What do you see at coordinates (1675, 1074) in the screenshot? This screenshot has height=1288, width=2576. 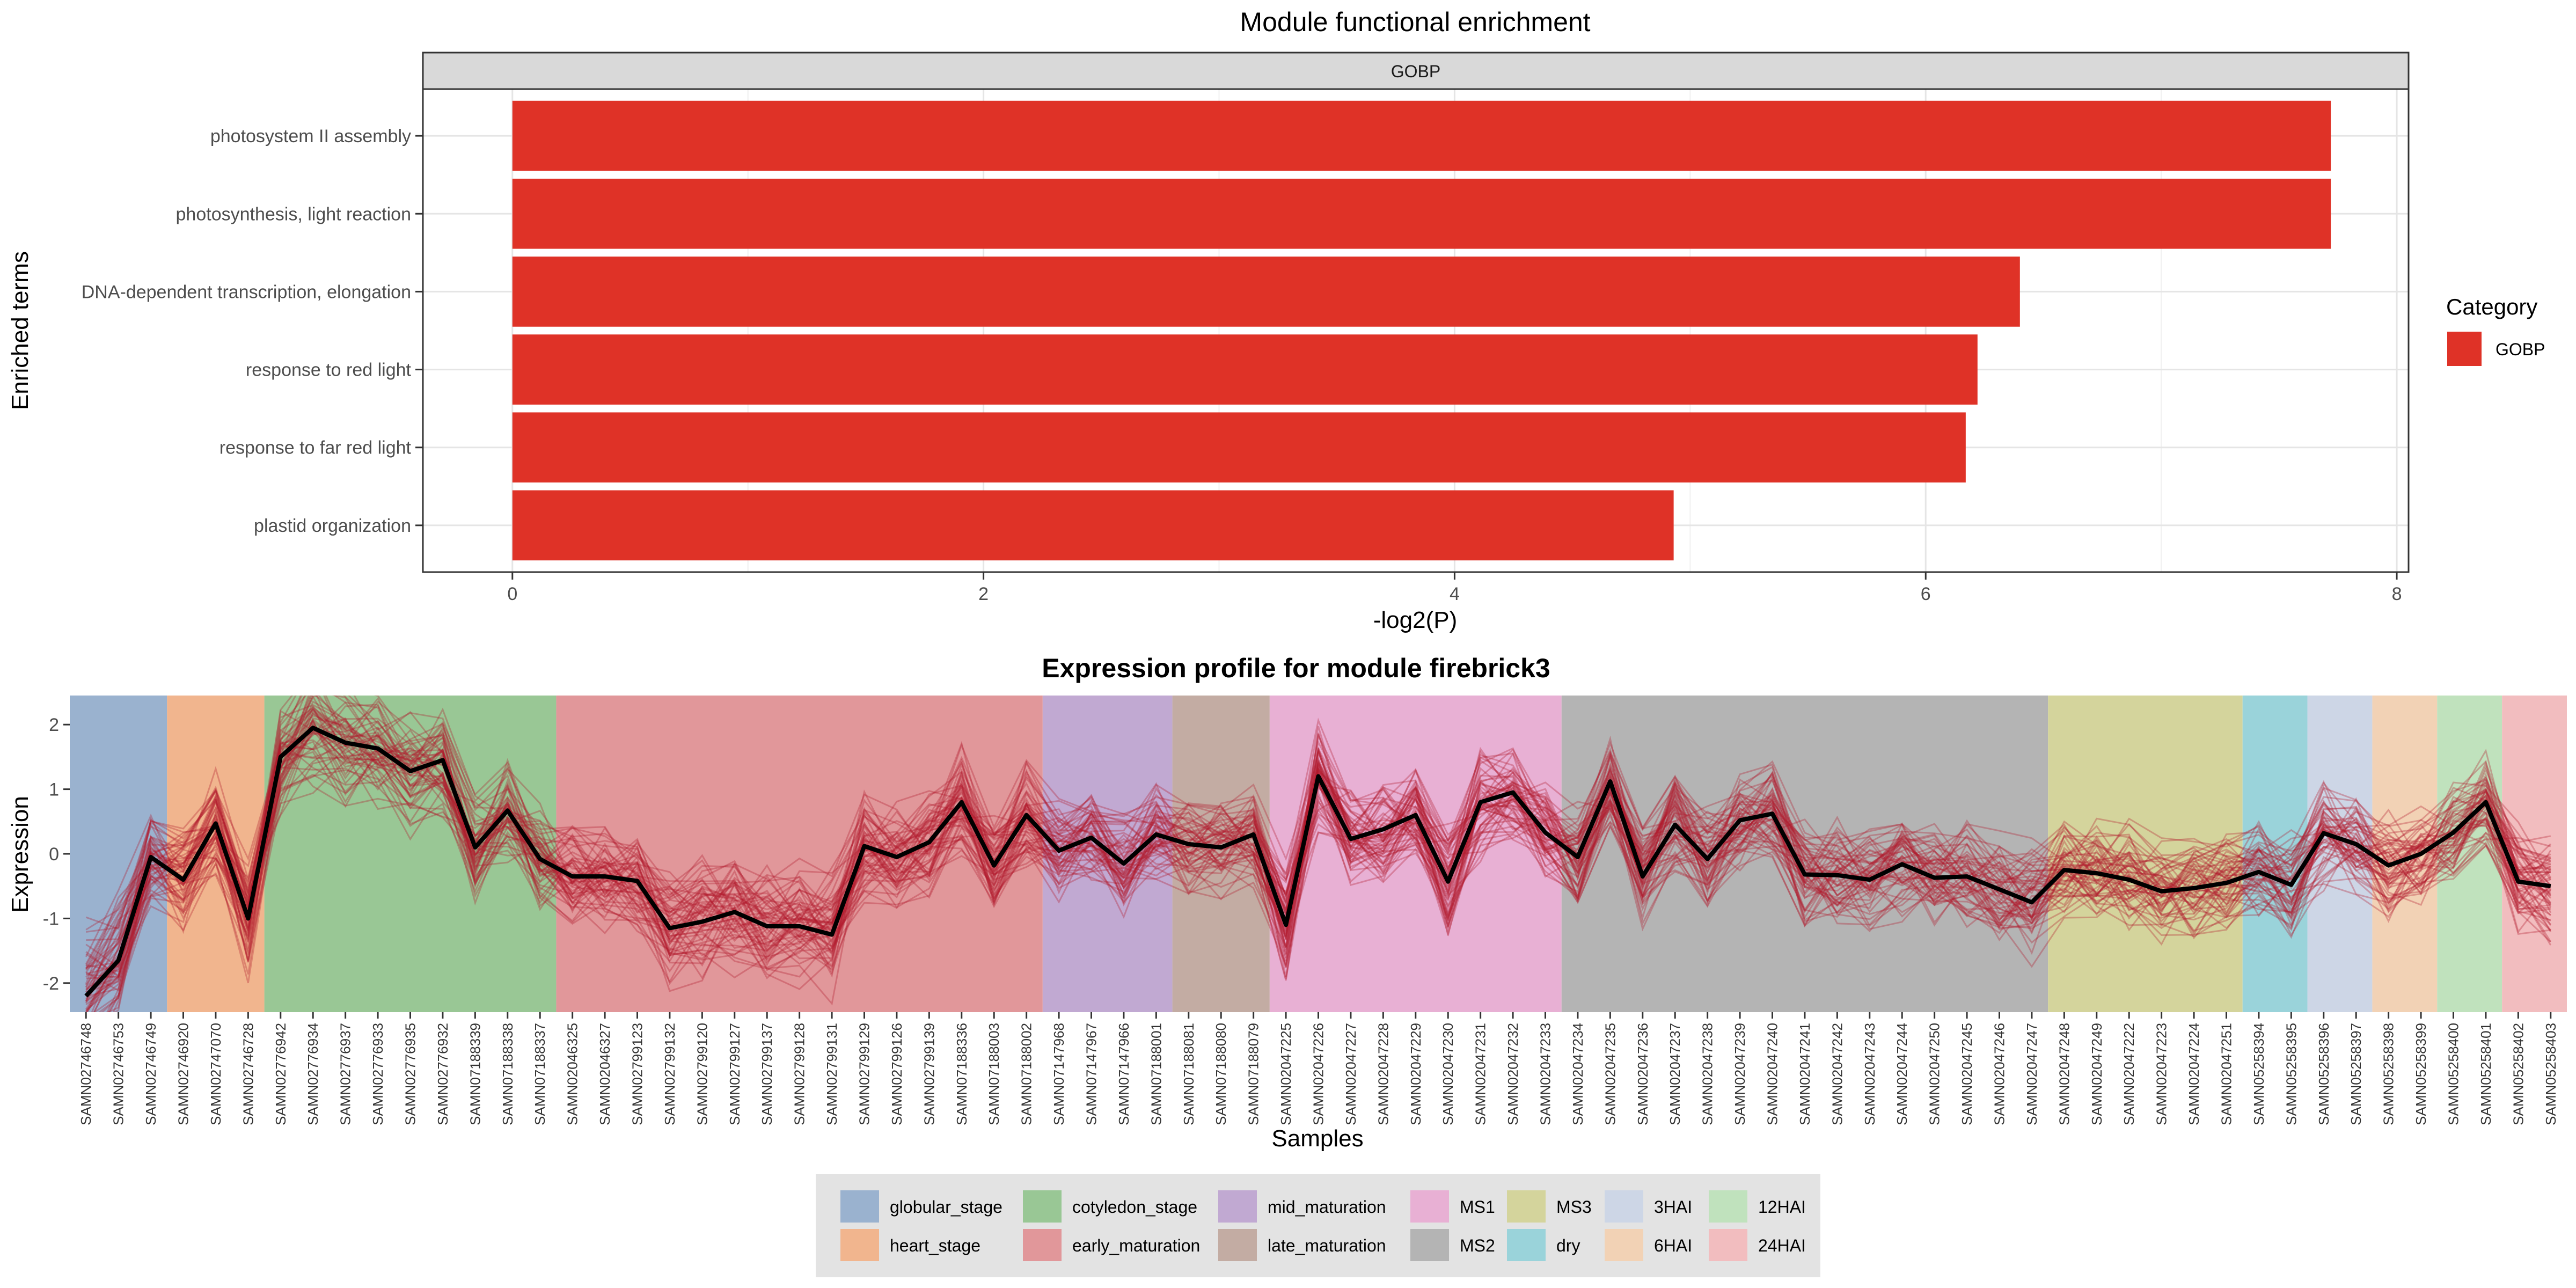 I see `sample-label: SAMN02047237` at bounding box center [1675, 1074].